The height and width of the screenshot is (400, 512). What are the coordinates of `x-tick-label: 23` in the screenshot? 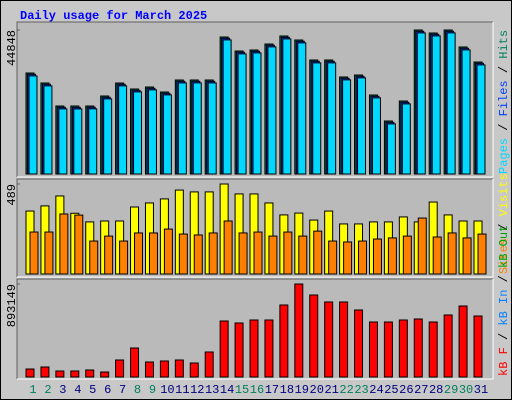 It's located at (361, 390).